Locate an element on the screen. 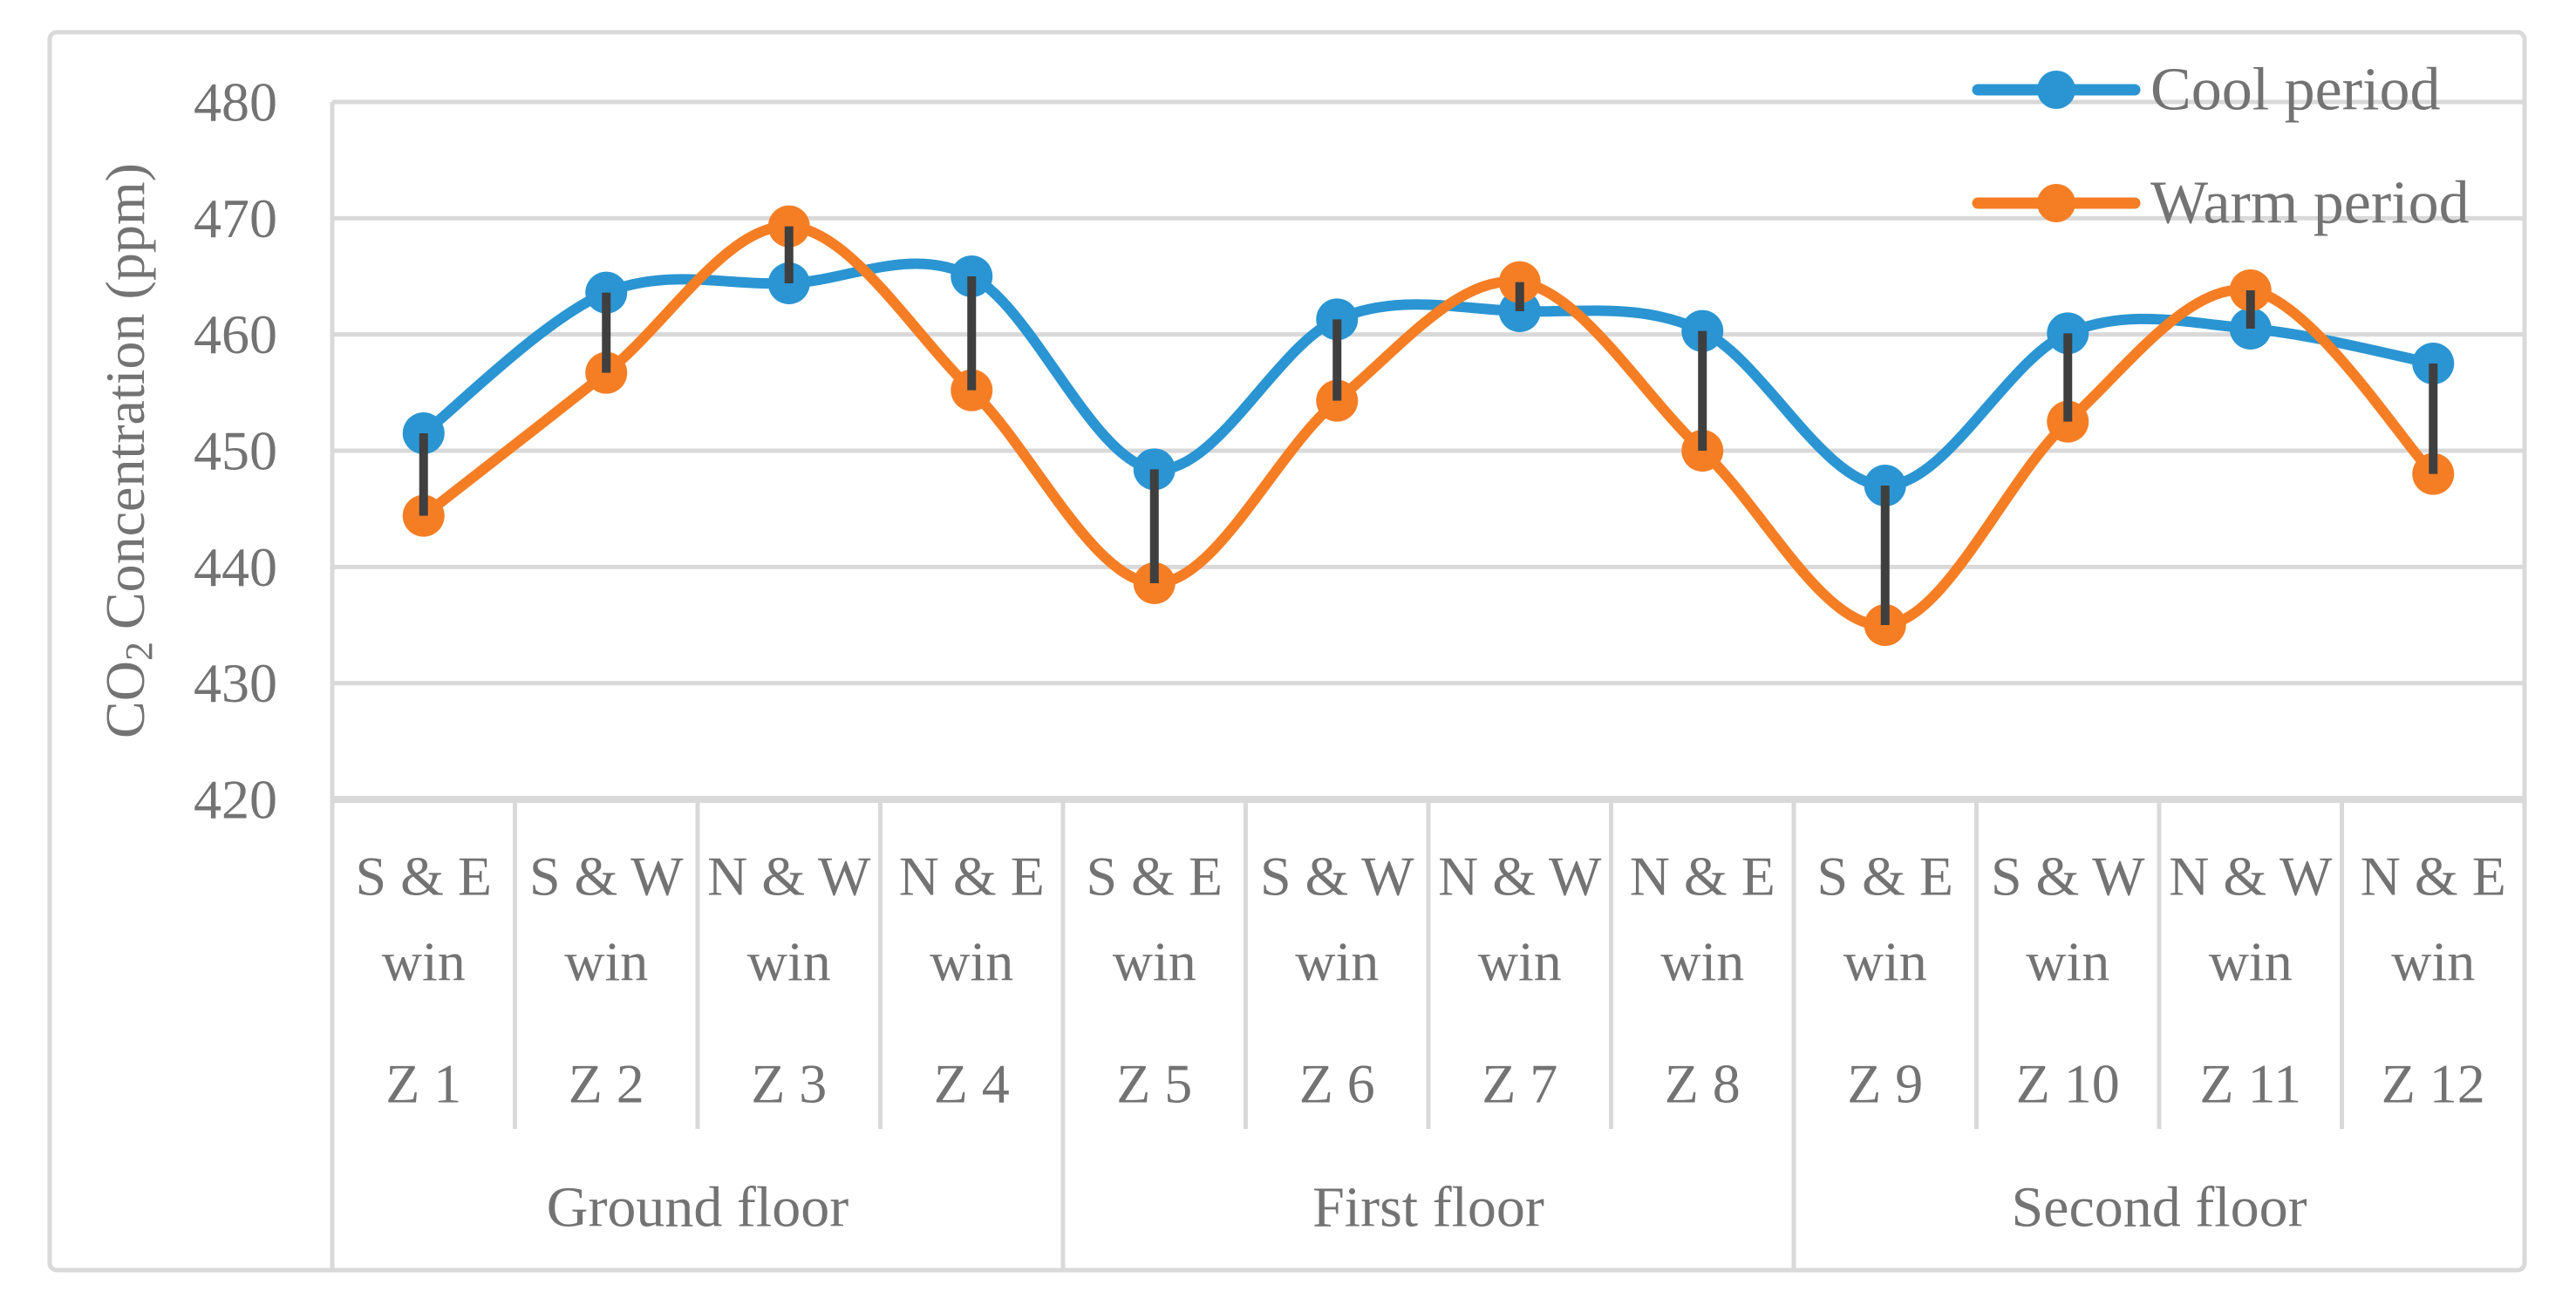 This screenshot has height=1312, width=2576. y-title-prefix: CO is located at coordinates (125, 700).